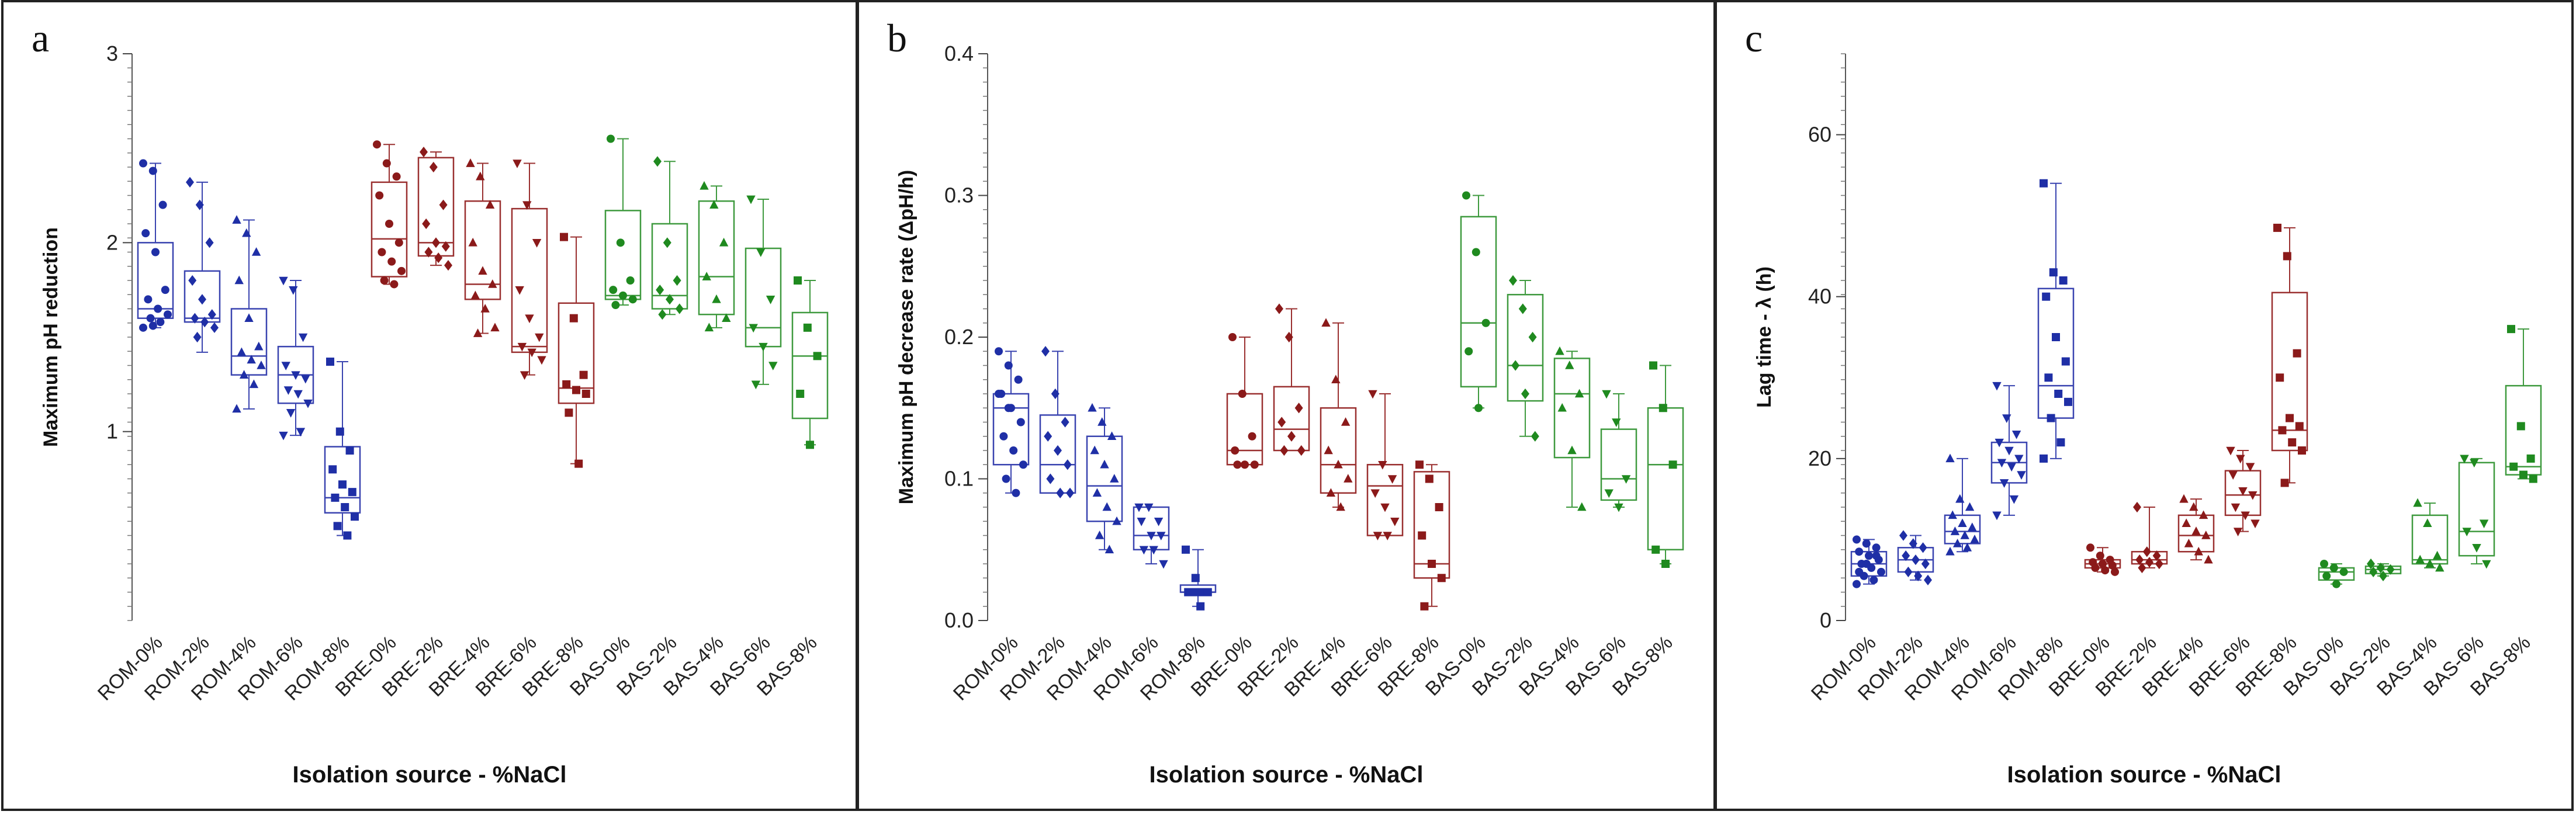  What do you see at coordinates (959, 53) in the screenshot?
I see `y-tick-label: 0.4` at bounding box center [959, 53].